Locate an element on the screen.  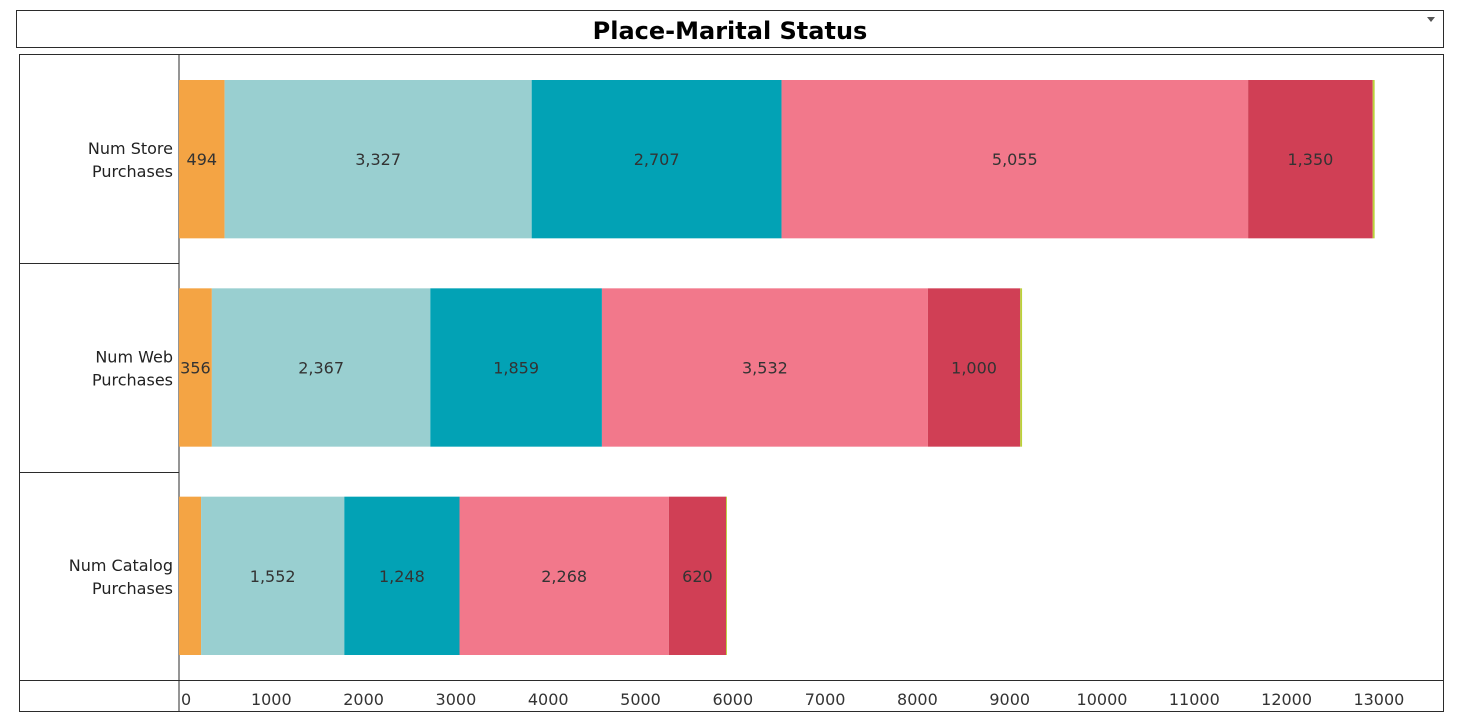
data-label: 1,248 is located at coordinates (402, 576).